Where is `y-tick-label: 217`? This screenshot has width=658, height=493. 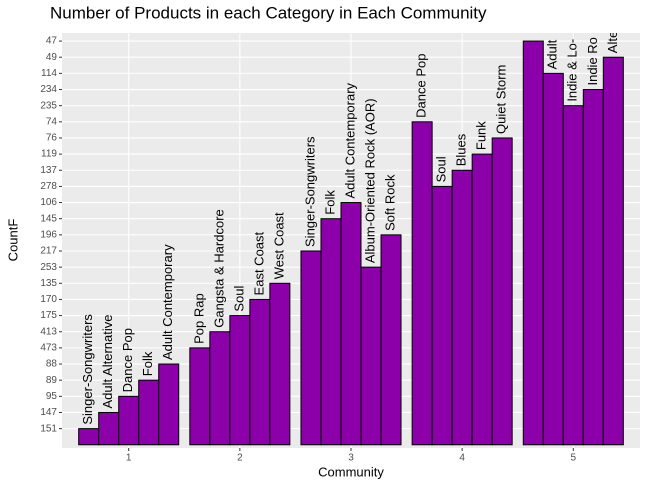 y-tick-label: 217 is located at coordinates (48, 251).